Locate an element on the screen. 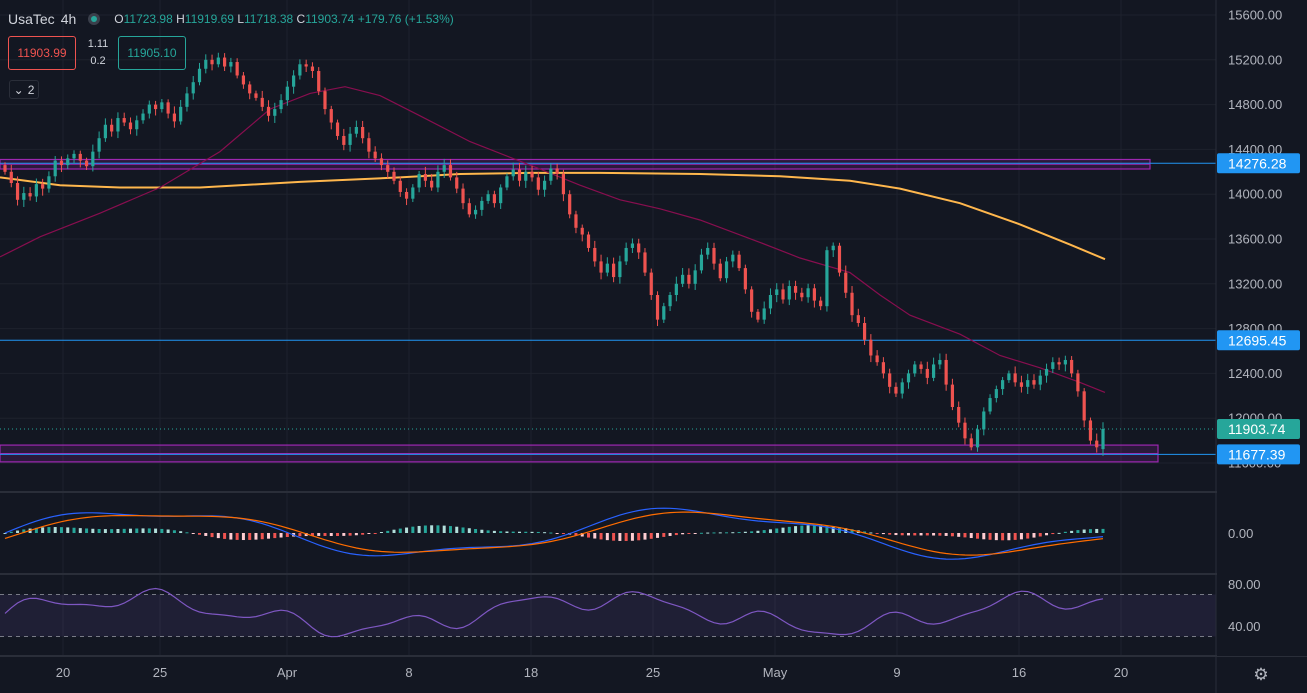 This screenshot has height=693, width=1307. rsi-band is located at coordinates (608, 615).